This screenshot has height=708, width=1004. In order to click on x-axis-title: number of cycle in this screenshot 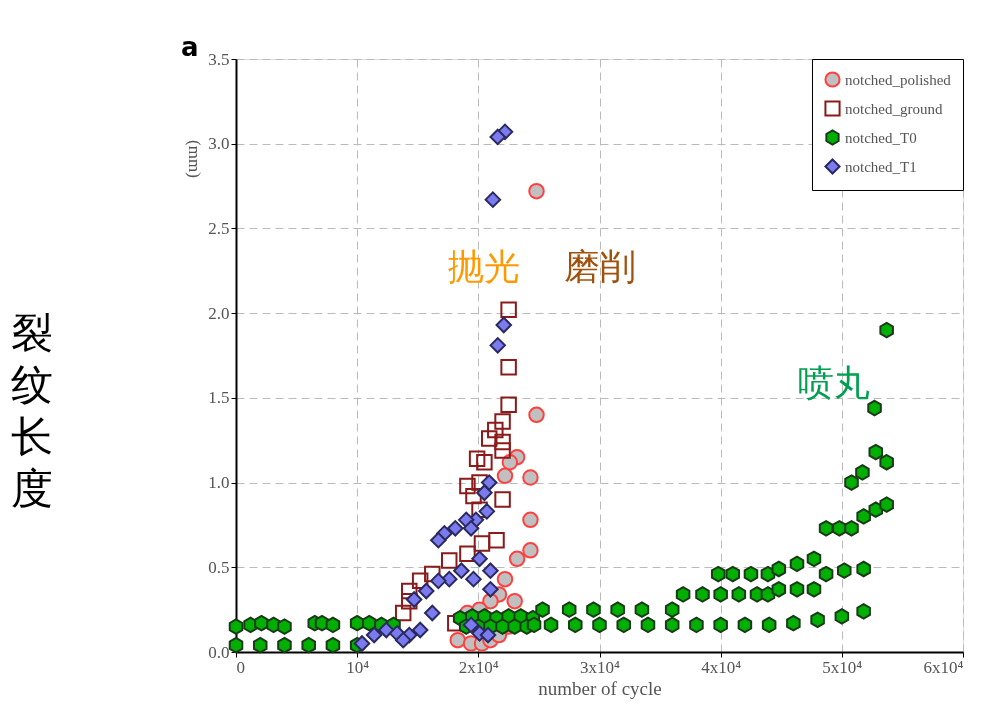, I will do `click(600, 688)`.